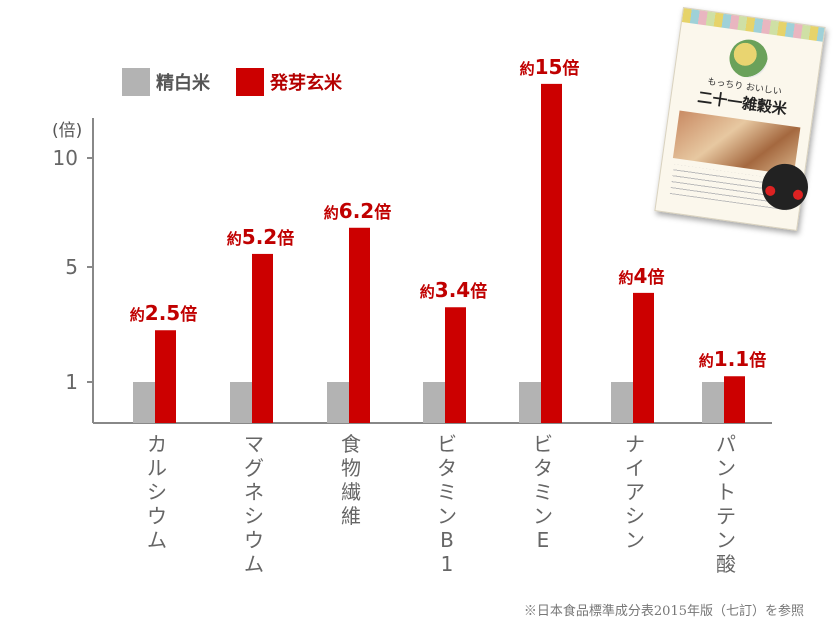 The height and width of the screenshot is (640, 840). What do you see at coordinates (748, 59) in the screenshot?
I see `package-emblem-icon` at bounding box center [748, 59].